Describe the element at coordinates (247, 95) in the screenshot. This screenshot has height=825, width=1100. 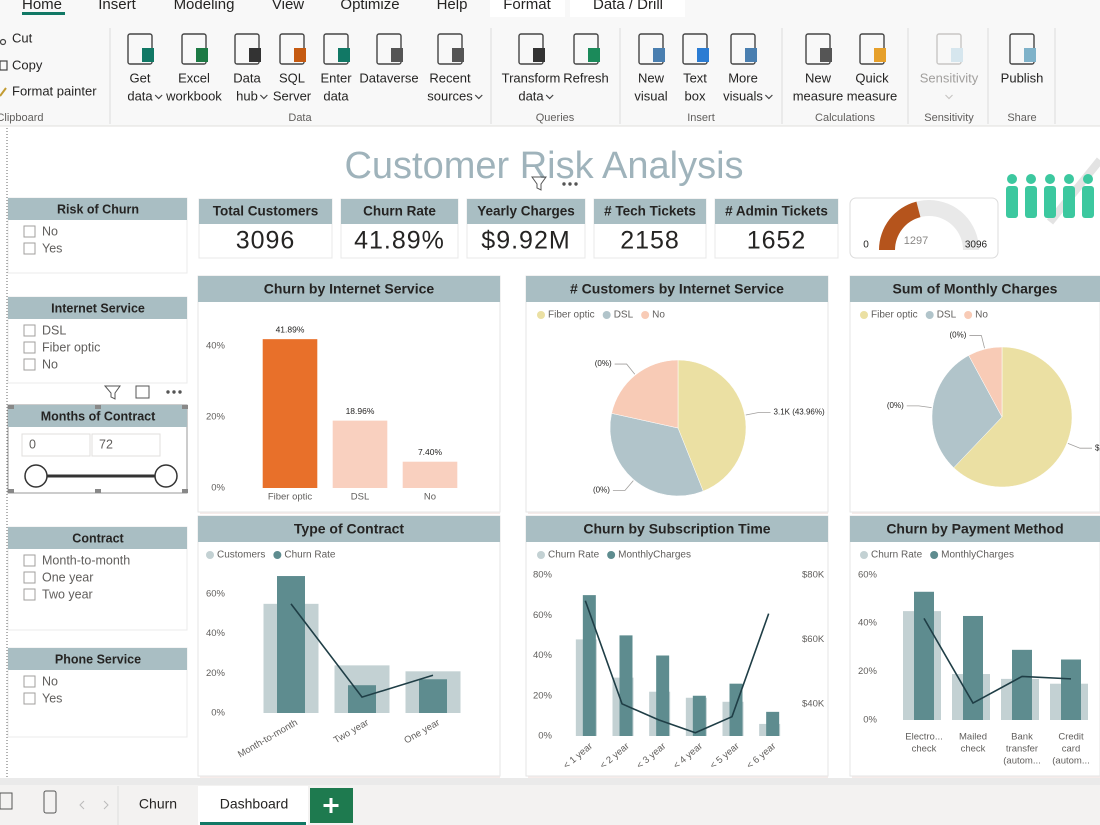
I see `ribbon-button-label: hub` at that location.